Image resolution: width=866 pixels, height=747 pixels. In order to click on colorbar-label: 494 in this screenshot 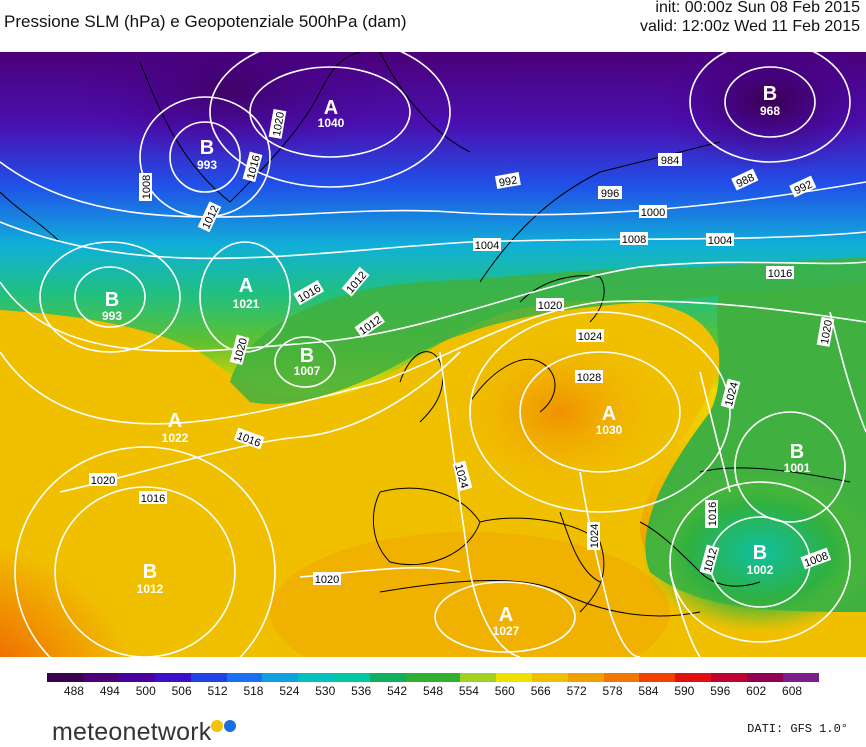, I will do `click(109, 691)`.